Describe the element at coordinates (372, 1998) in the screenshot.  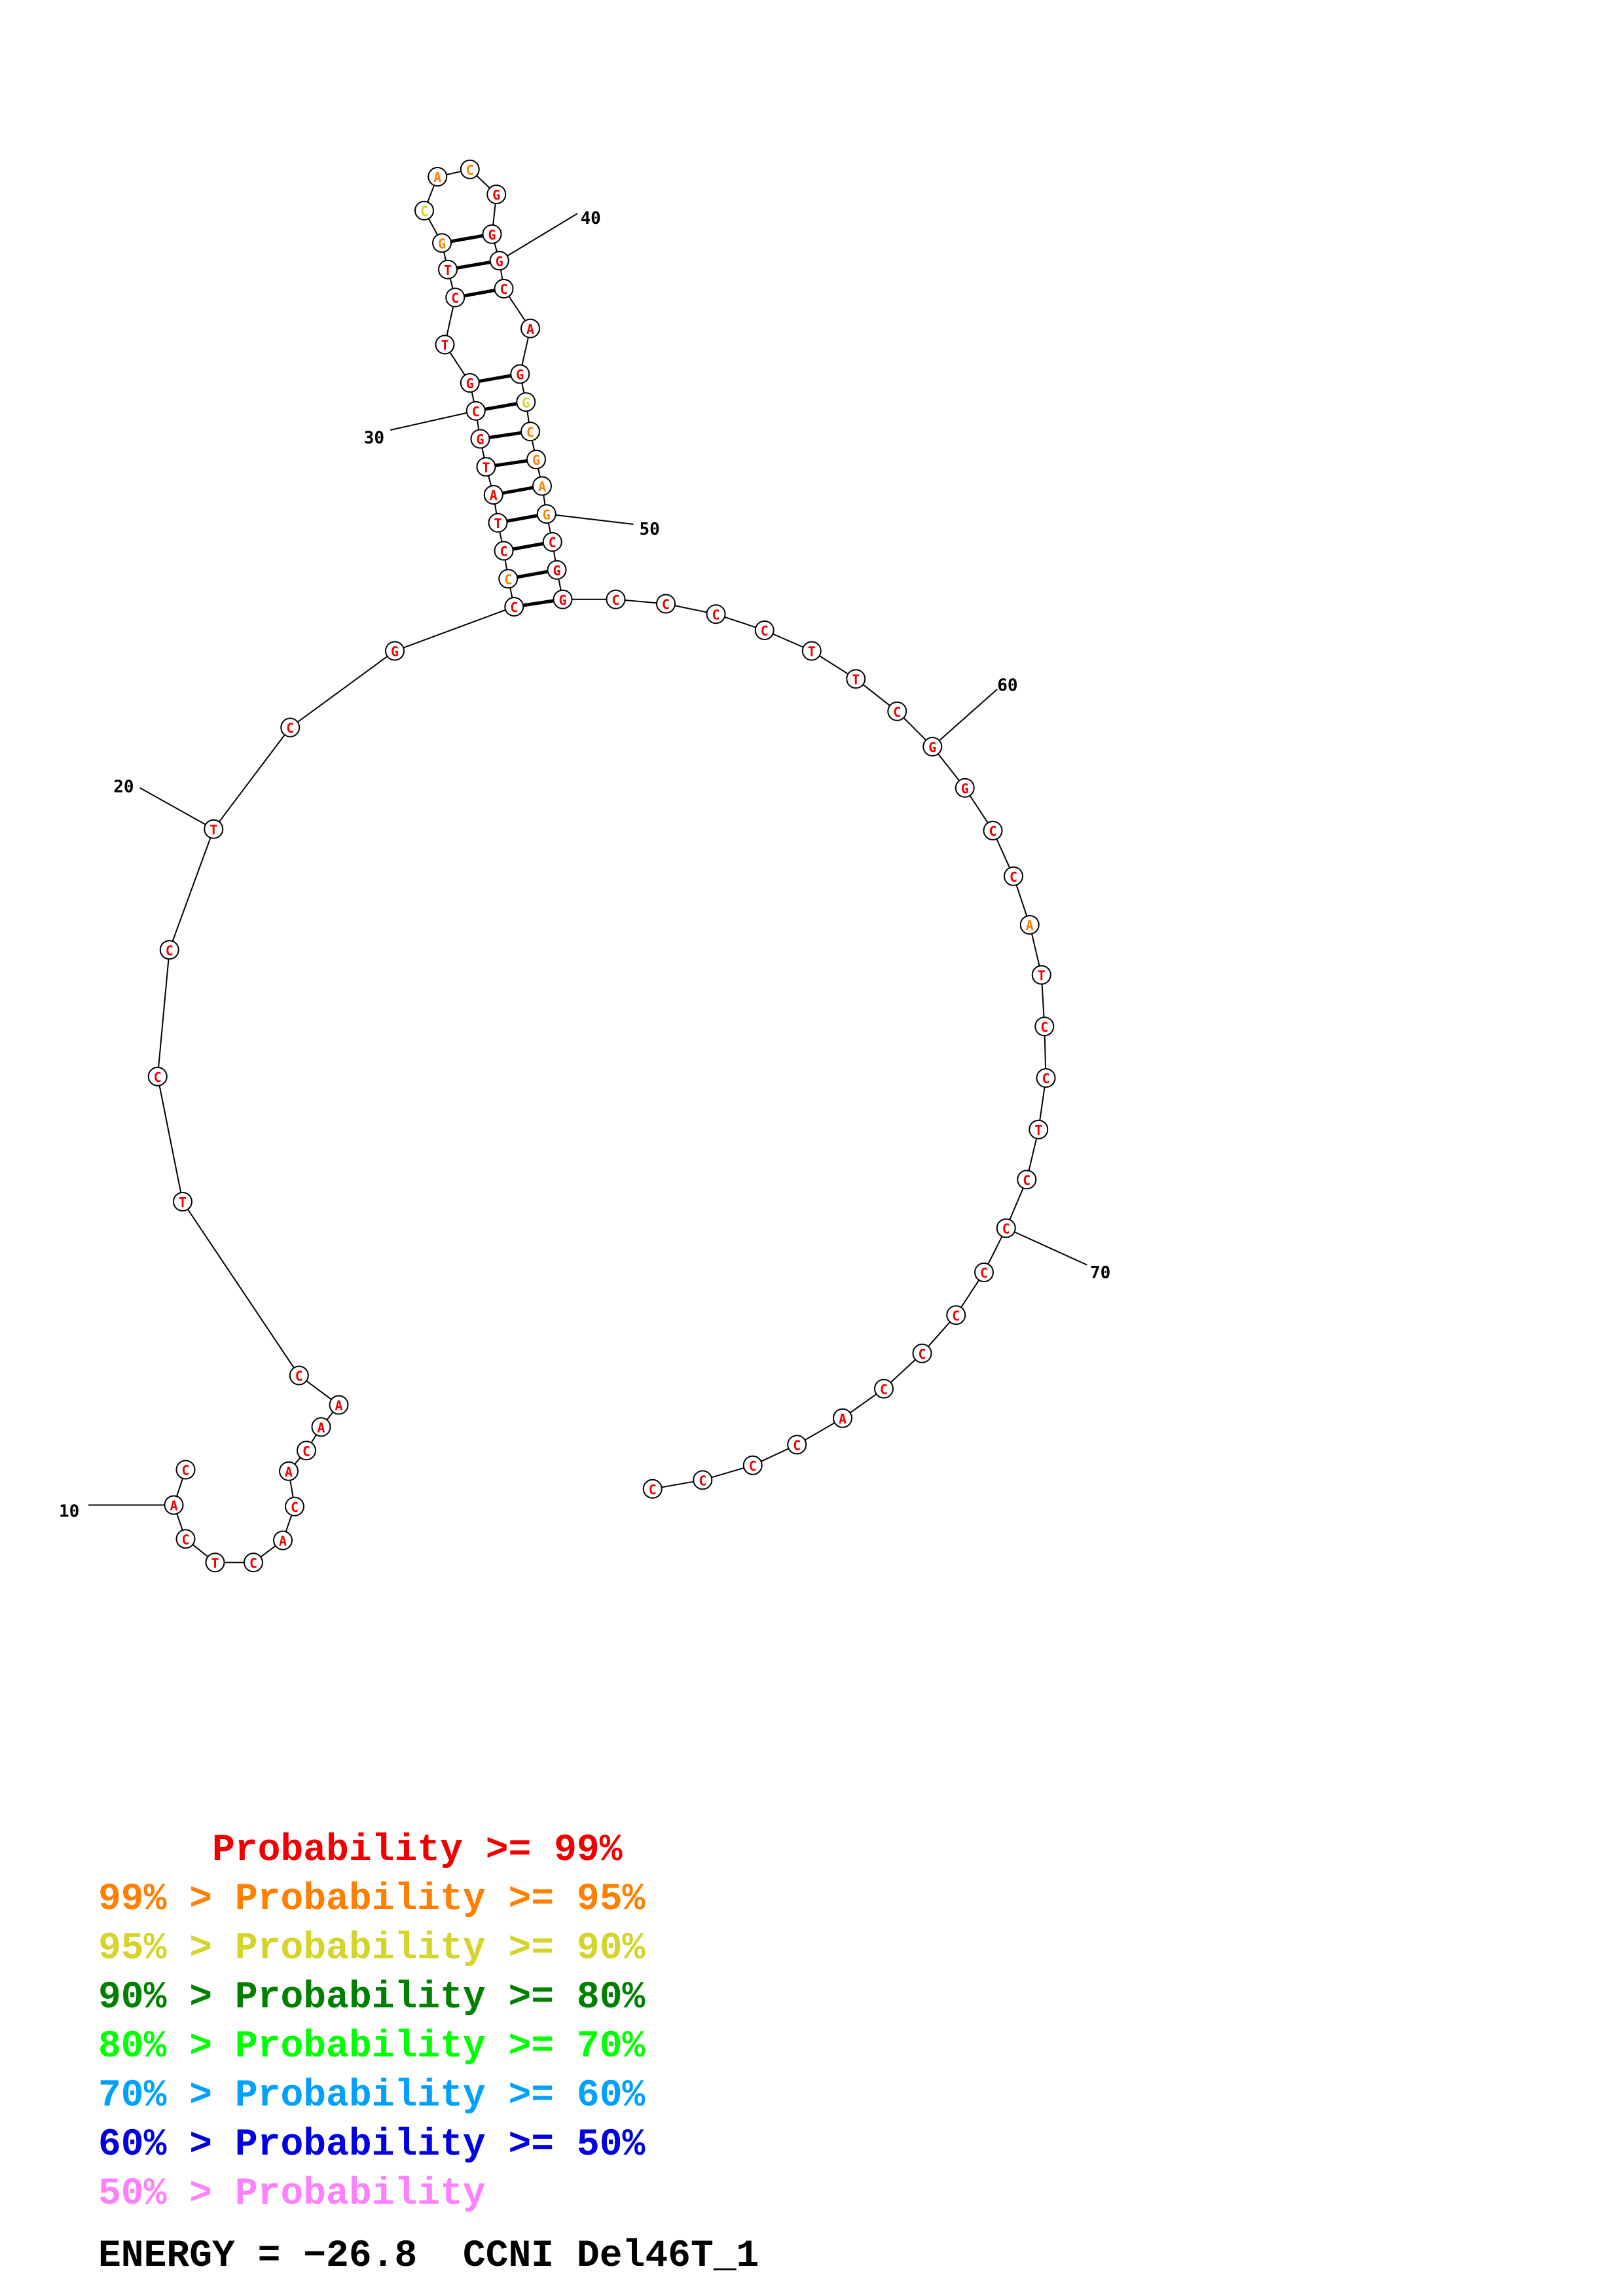
I see `legend-row-80: 90% > Probability >= 80%` at that location.